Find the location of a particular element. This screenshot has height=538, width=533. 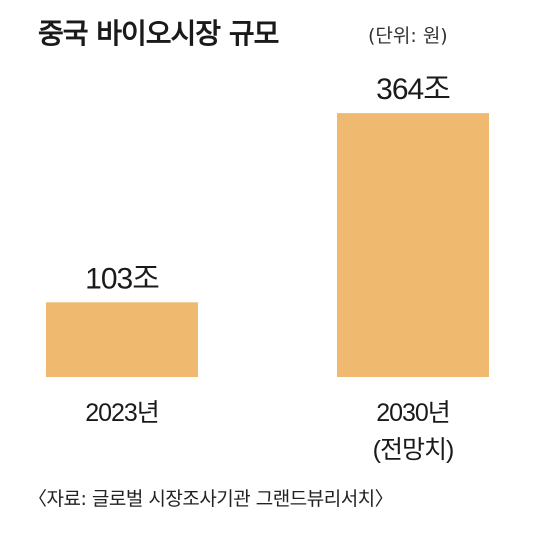

value-label-1: 103조 is located at coordinates (122, 278).